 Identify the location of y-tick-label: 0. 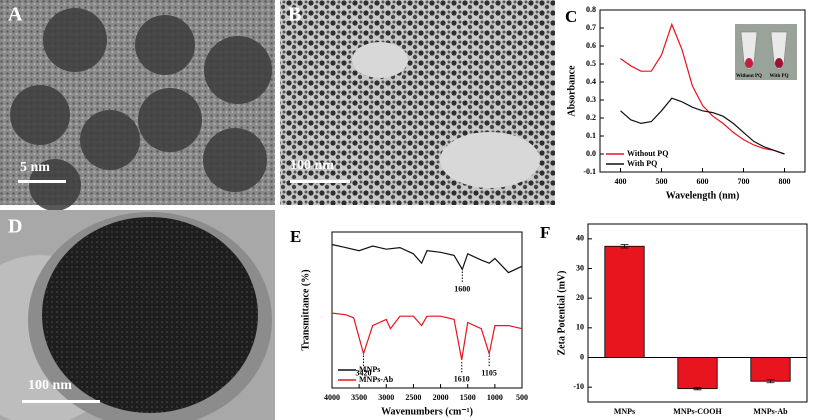
(582, 356).